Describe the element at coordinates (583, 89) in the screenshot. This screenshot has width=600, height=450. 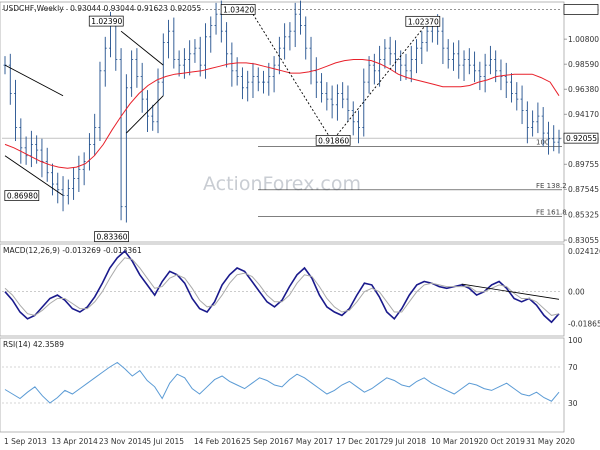
I see `price-tick-label: 0.96380` at that location.